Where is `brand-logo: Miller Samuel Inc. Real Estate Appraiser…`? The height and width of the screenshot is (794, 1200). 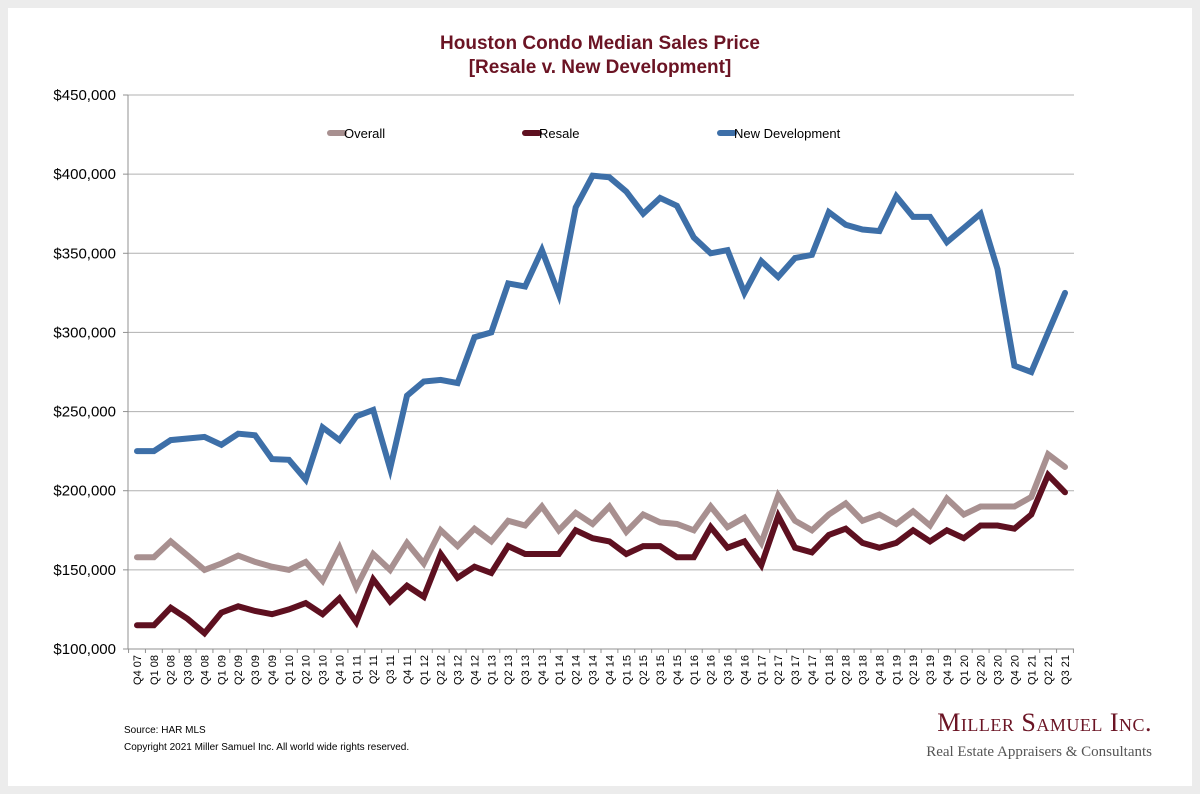 brand-logo: Miller Samuel Inc. Real Estate Appraiser… is located at coordinates (1039, 735).